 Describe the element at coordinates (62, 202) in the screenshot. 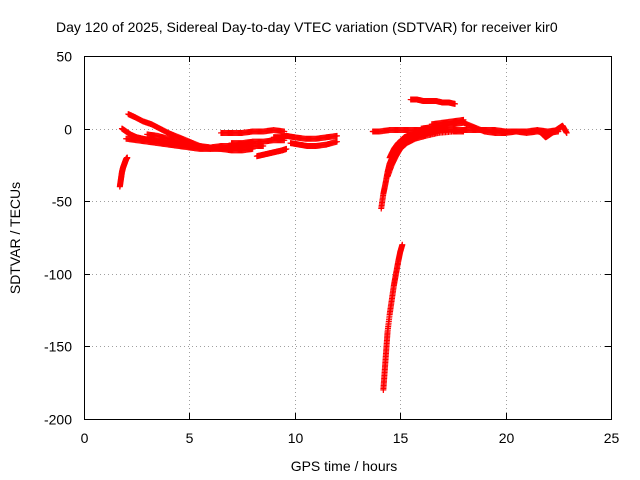

I see `y-tick-label: -50` at that location.